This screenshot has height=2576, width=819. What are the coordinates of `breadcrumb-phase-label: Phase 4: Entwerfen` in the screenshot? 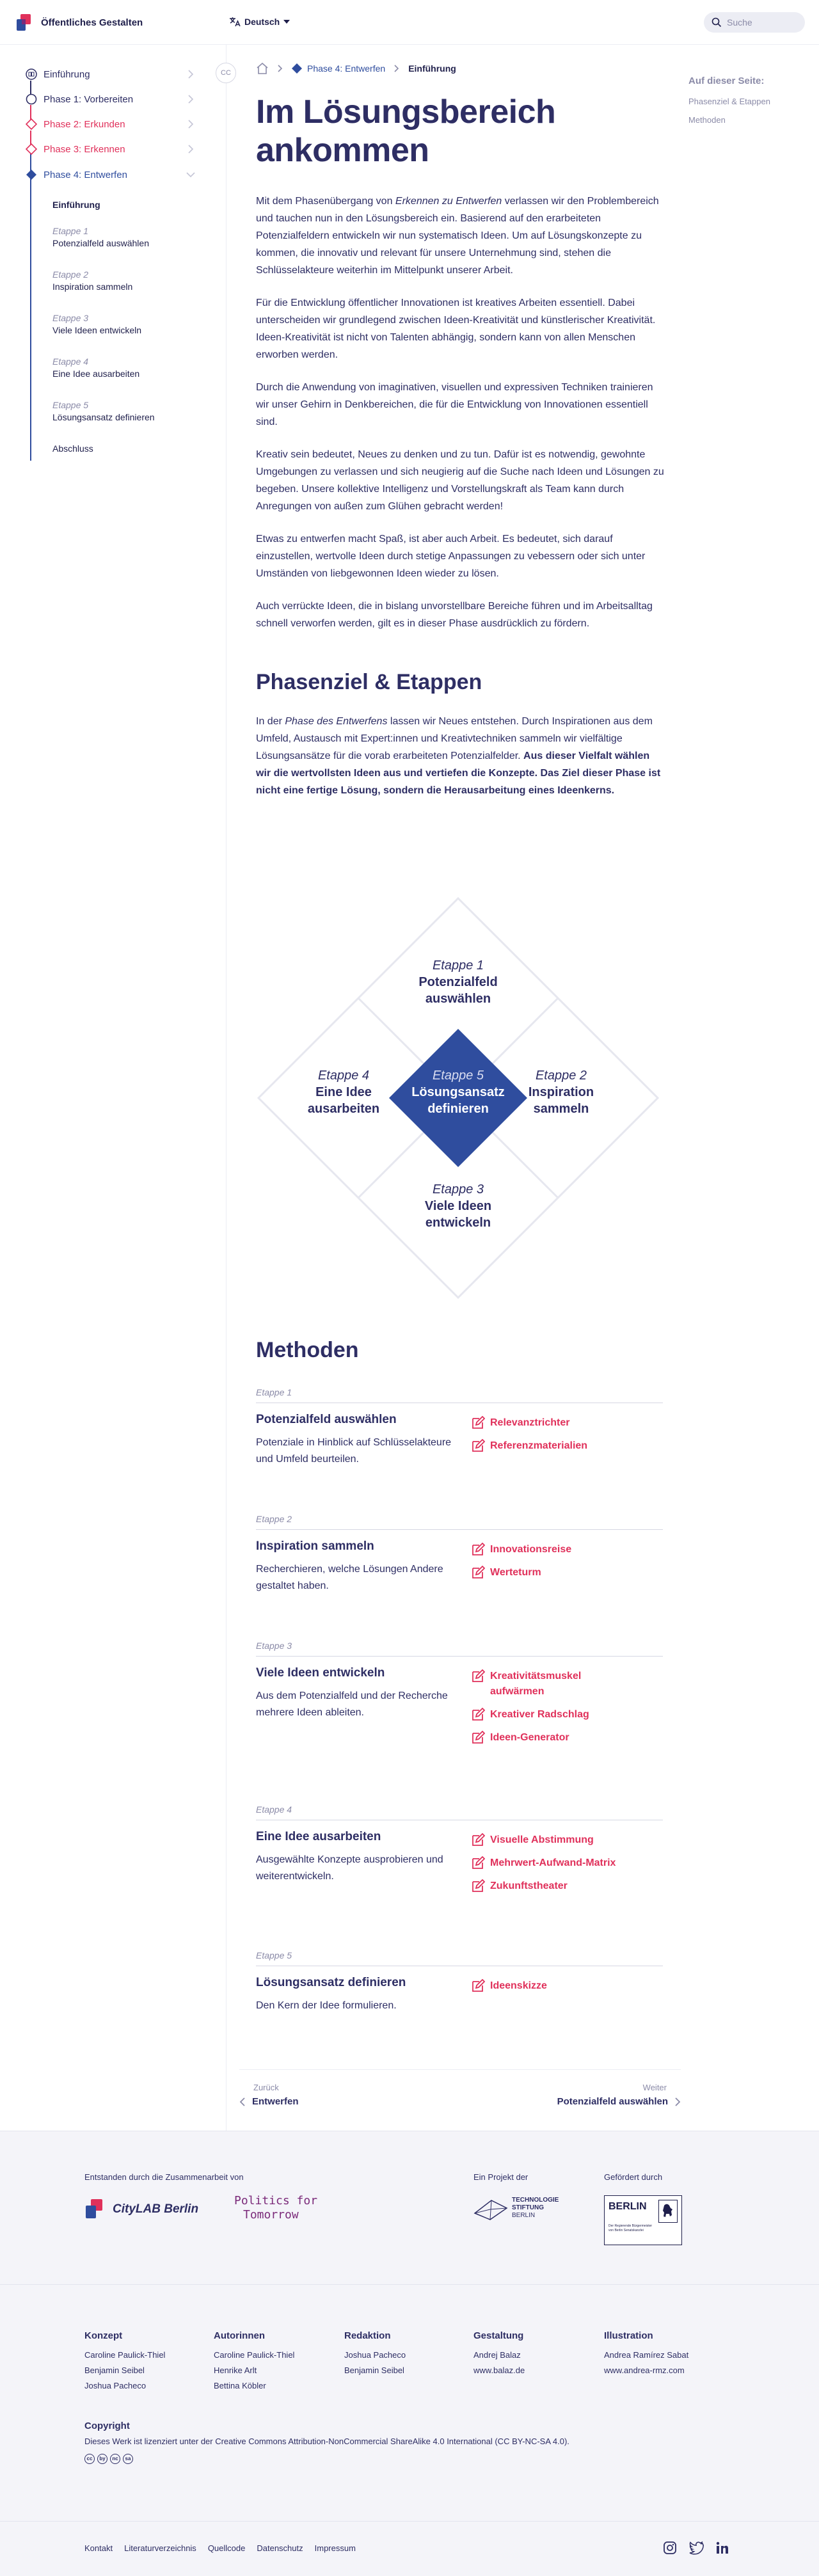 It's located at (347, 68).